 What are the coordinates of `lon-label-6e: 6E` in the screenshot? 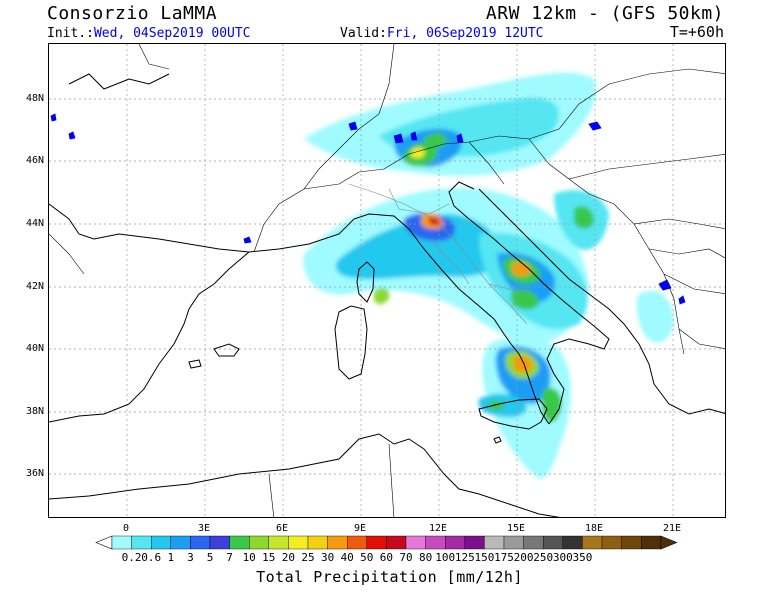 It's located at (282, 528).